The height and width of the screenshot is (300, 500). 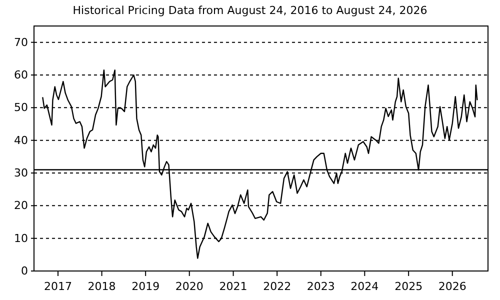 What do you see at coordinates (250, 10) in the screenshot?
I see `chart-title: Historical Pricing Data from August 24, 2016 to August 24, 2026` at bounding box center [250, 10].